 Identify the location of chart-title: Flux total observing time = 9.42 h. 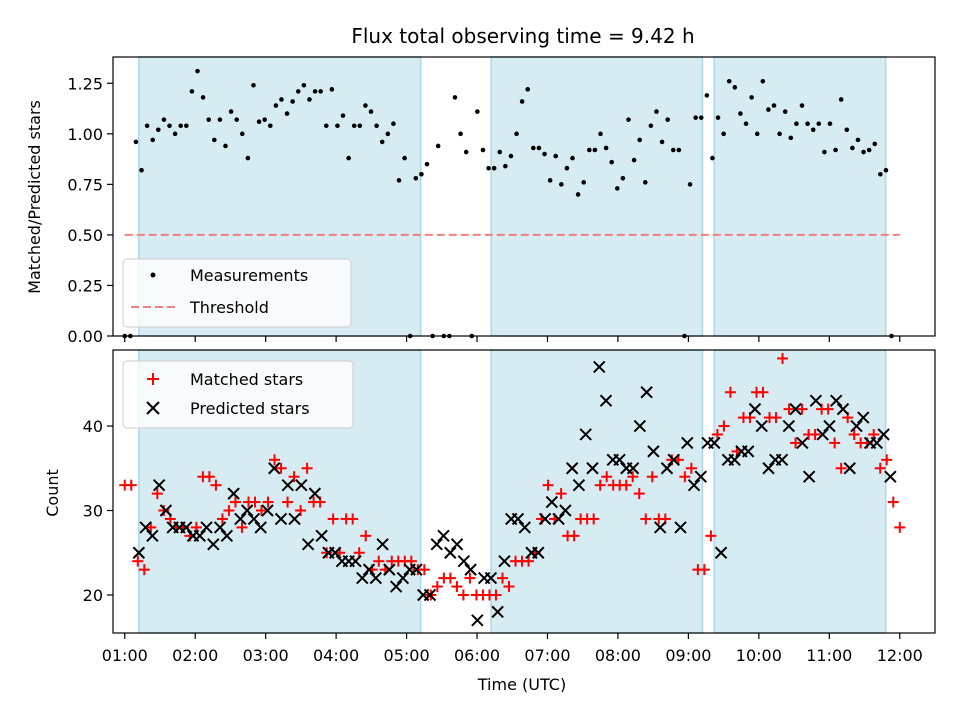
(522, 36).